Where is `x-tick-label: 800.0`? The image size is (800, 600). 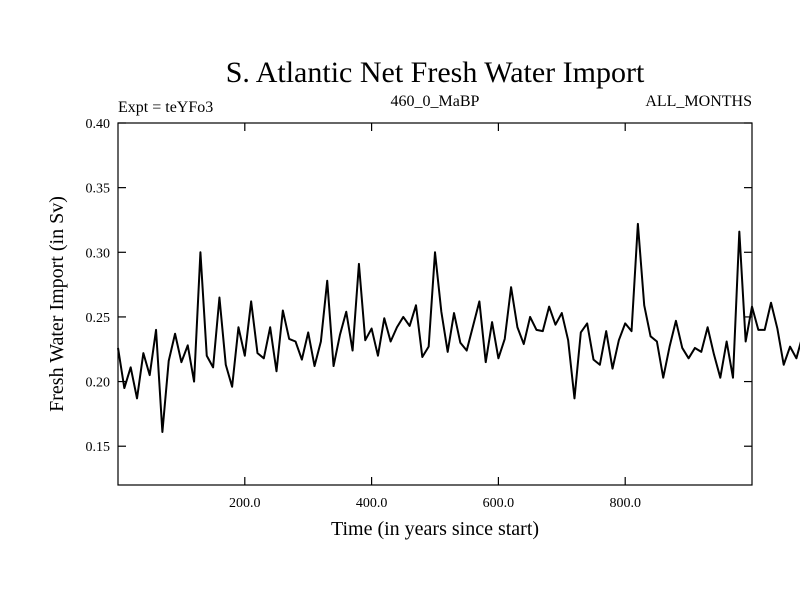
x-tick-label: 800.0 is located at coordinates (625, 503).